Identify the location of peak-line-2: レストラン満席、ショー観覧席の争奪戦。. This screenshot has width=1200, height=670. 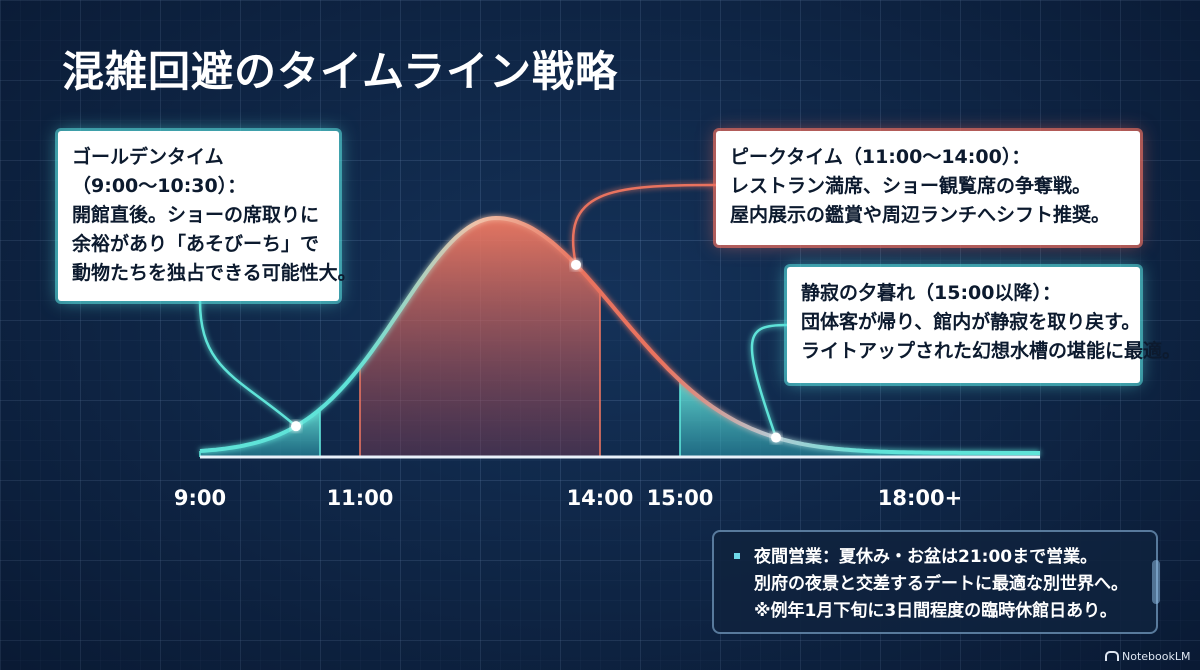
(911, 186).